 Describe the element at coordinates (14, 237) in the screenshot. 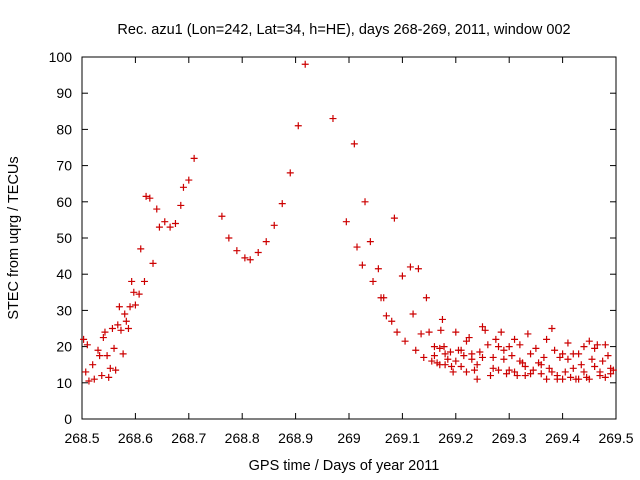

I see `y-axis-label: STEC from uqrg / TECUs` at that location.